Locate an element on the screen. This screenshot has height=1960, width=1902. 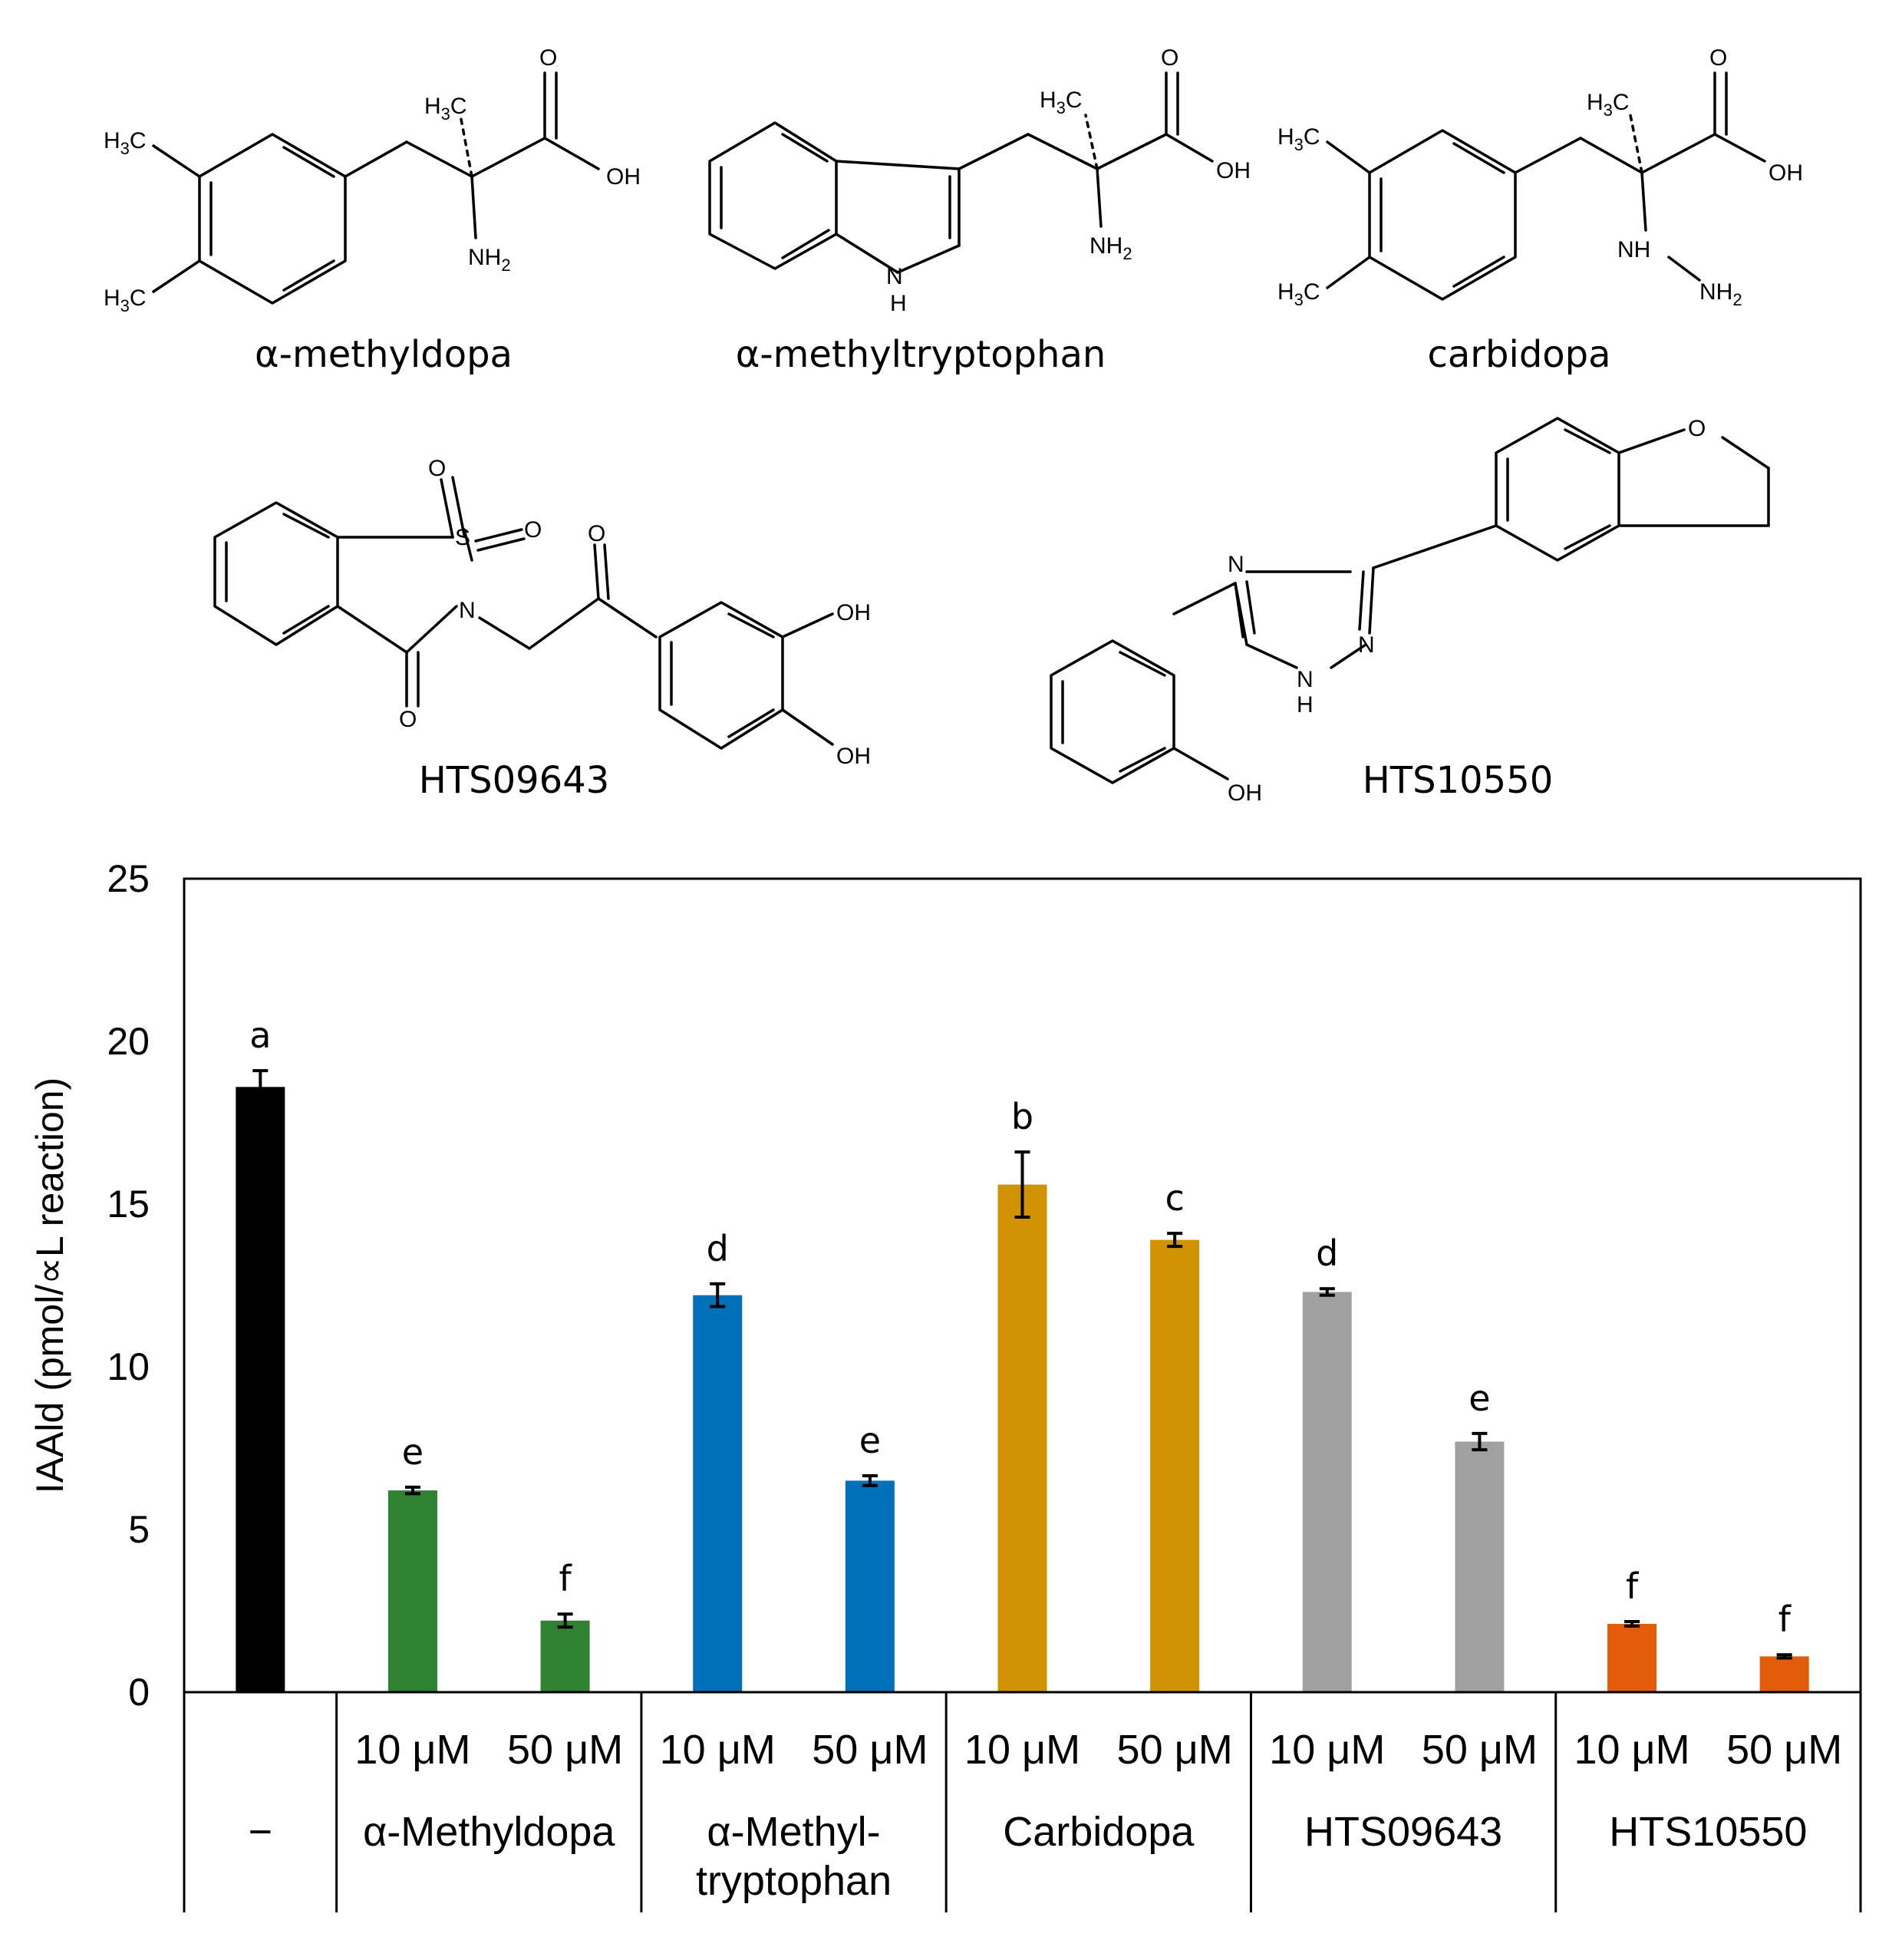
y-tick-label: 10 is located at coordinates (128, 1366).